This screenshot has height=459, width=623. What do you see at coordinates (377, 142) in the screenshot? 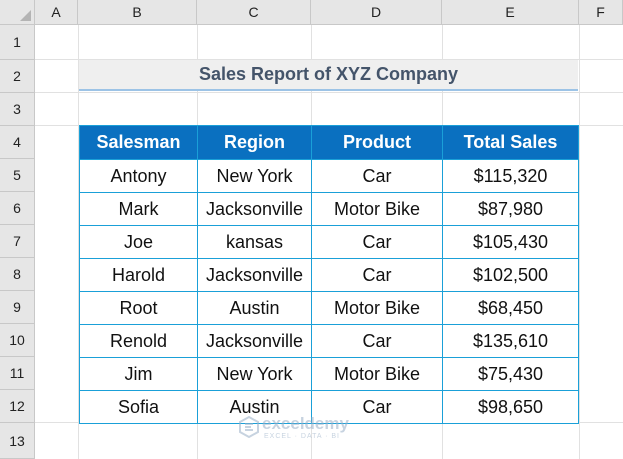
I see `header-product: Product` at bounding box center [377, 142].